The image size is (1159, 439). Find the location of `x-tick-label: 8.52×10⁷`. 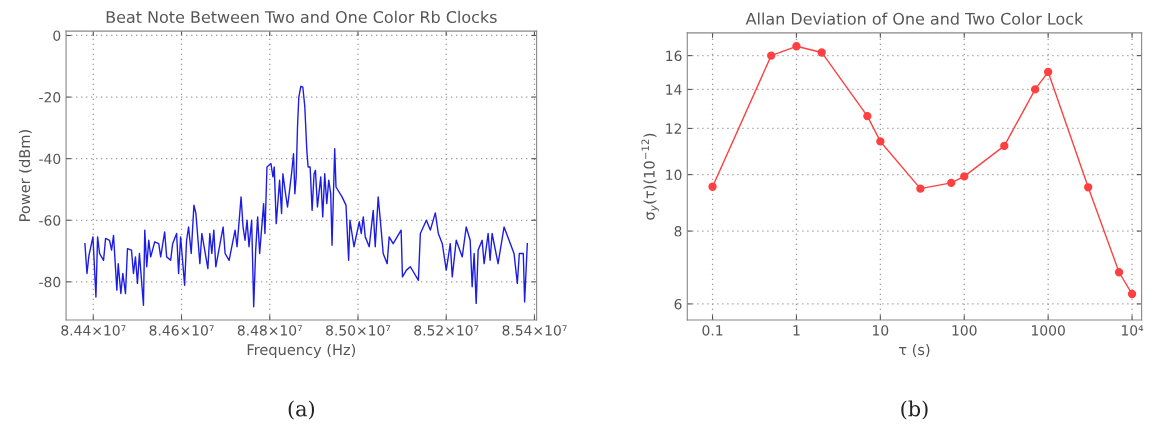

x-tick-label: 8.52×10⁷ is located at coordinates (446, 330).